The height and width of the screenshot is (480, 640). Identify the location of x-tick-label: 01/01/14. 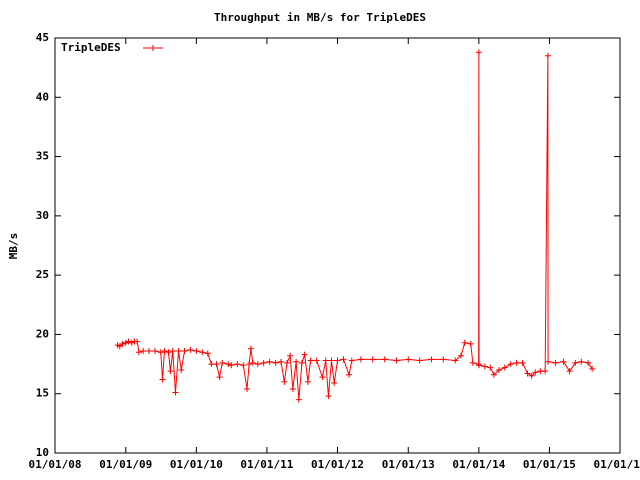
(478, 464).